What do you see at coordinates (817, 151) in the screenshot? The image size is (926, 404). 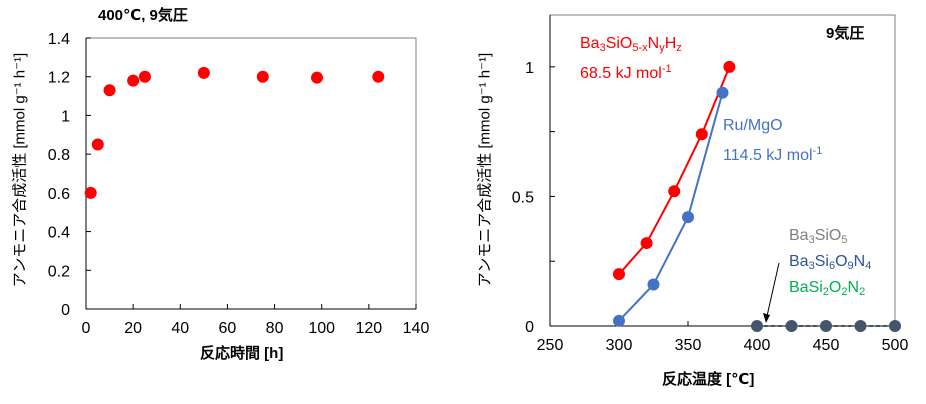 I see `blue-activation-energy-part: -1` at bounding box center [817, 151].